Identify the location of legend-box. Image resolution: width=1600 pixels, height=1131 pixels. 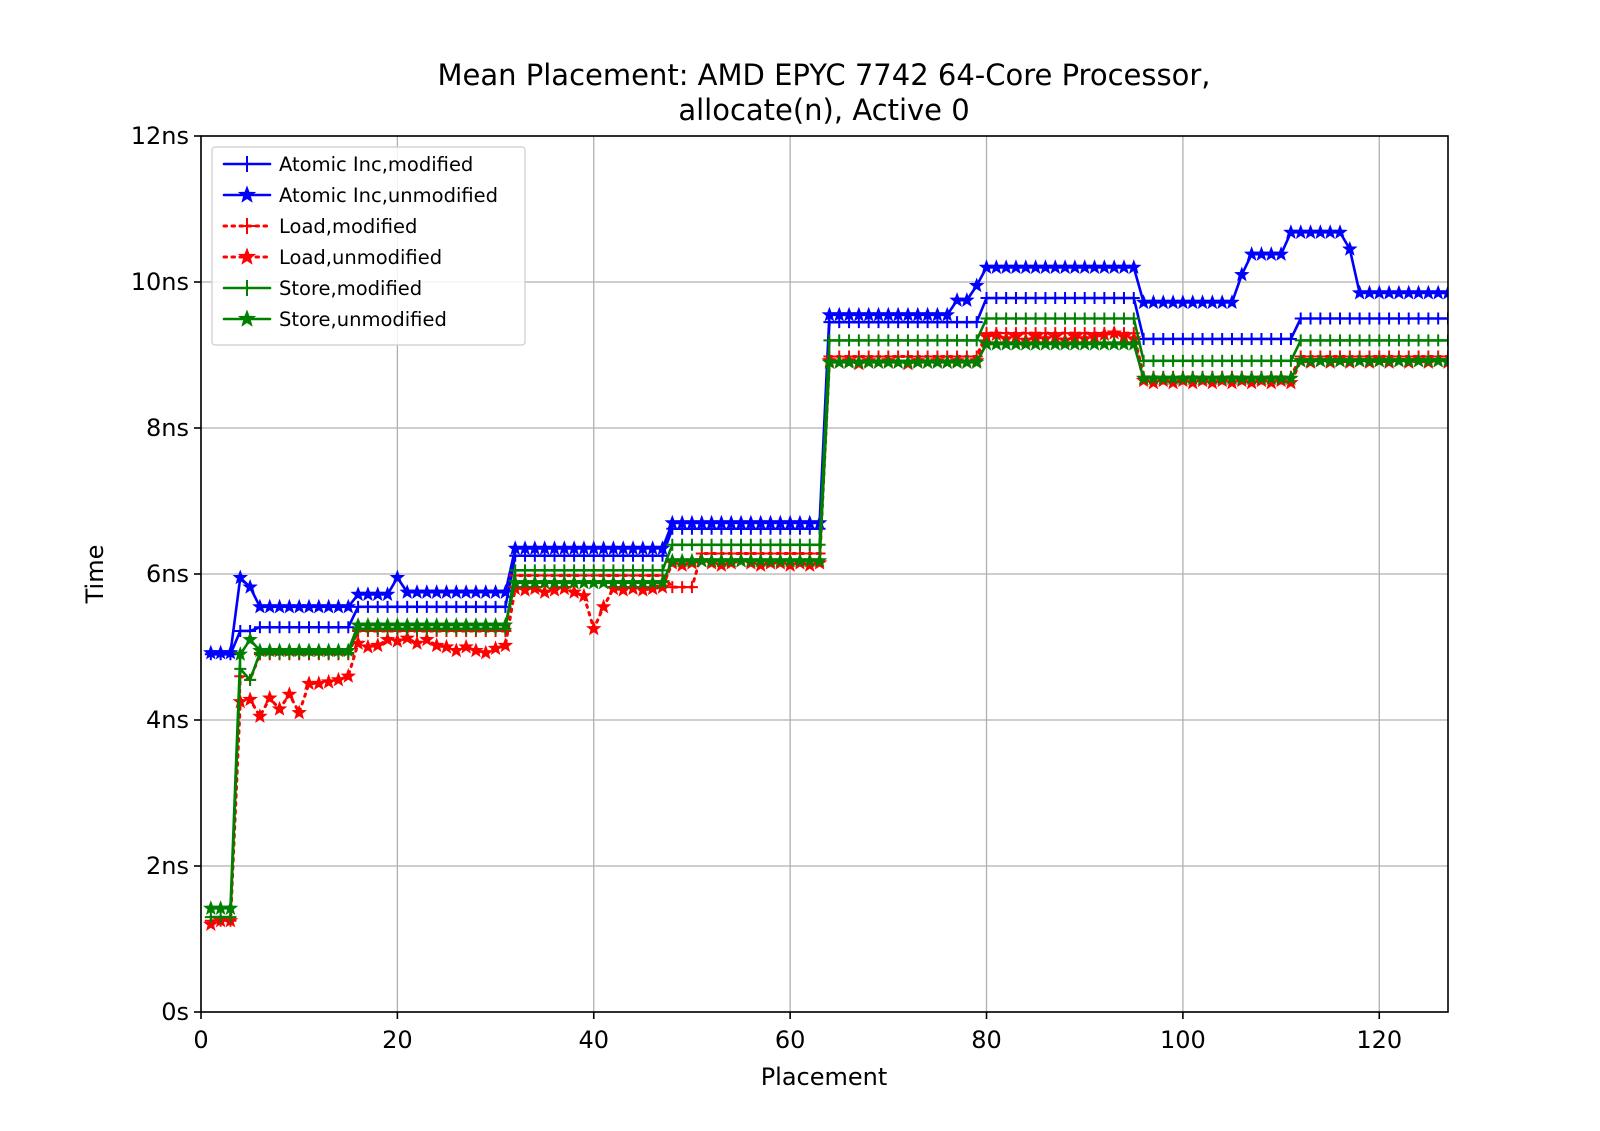
(368, 246).